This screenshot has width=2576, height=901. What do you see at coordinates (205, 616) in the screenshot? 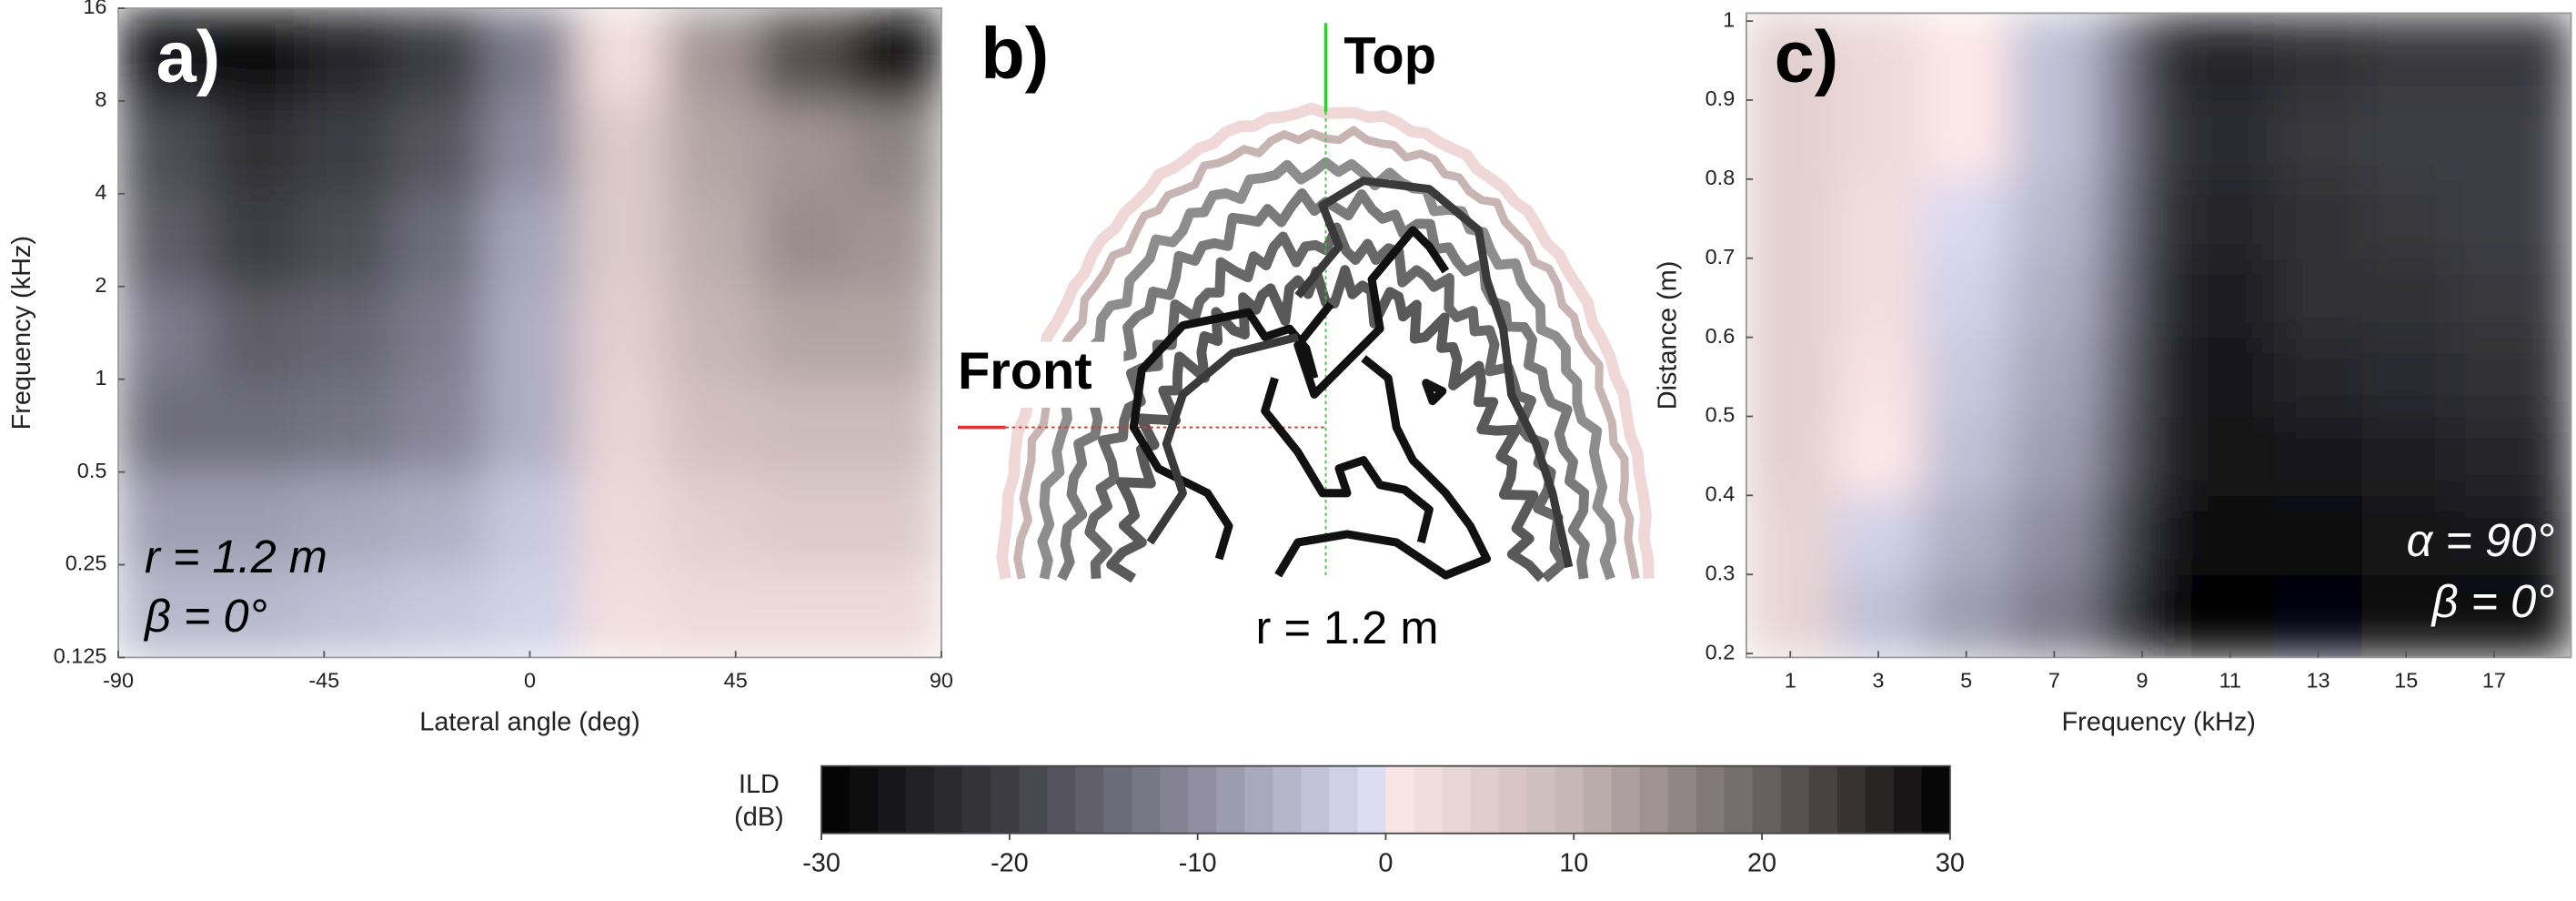
I see `annotation: β = 0°` at bounding box center [205, 616].